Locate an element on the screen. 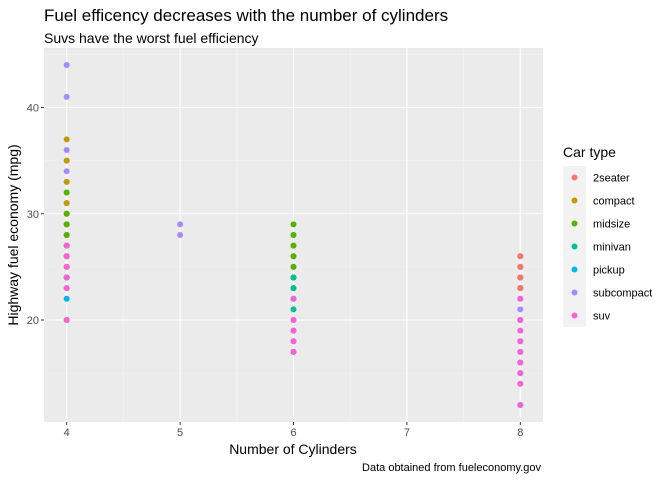 This screenshot has height=480, width=672. legend-label-suv: suv is located at coordinates (602, 317).